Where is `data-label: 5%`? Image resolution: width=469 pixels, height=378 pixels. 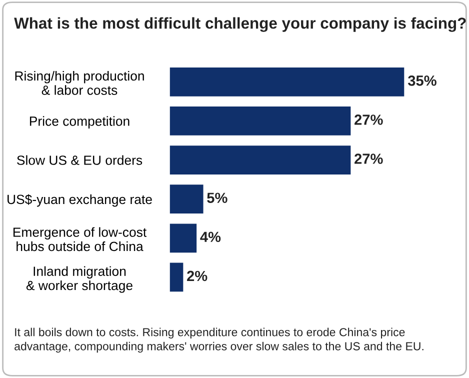
data-label: 5% is located at coordinates (217, 197).